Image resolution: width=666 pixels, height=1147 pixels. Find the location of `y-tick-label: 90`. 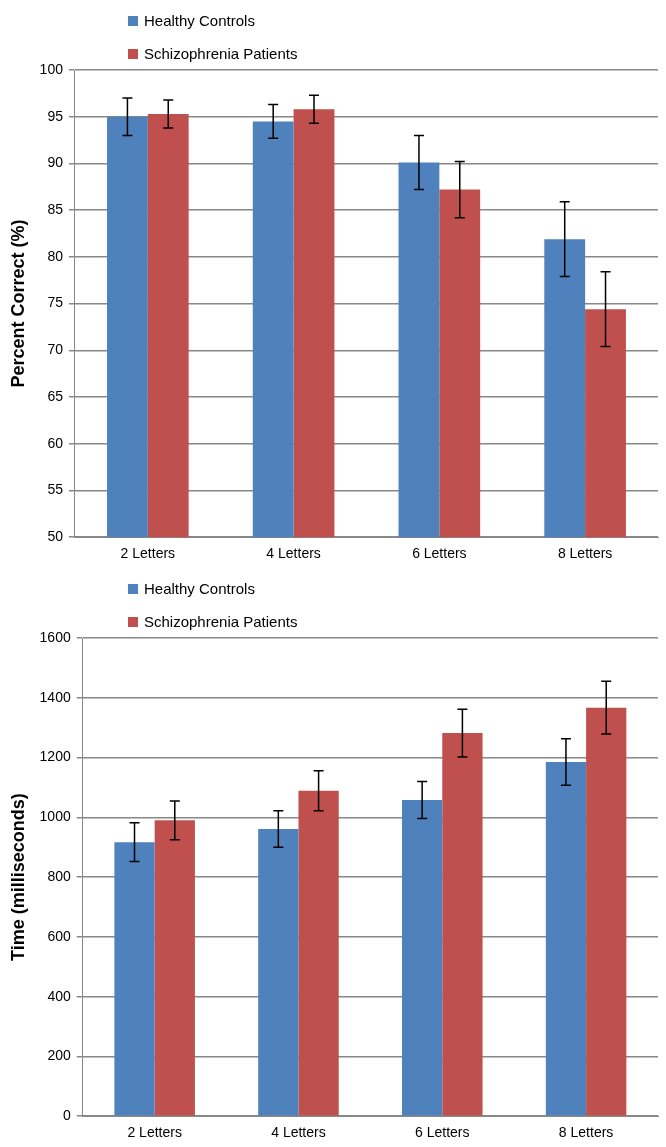

y-tick-label: 90 is located at coordinates (55, 162).